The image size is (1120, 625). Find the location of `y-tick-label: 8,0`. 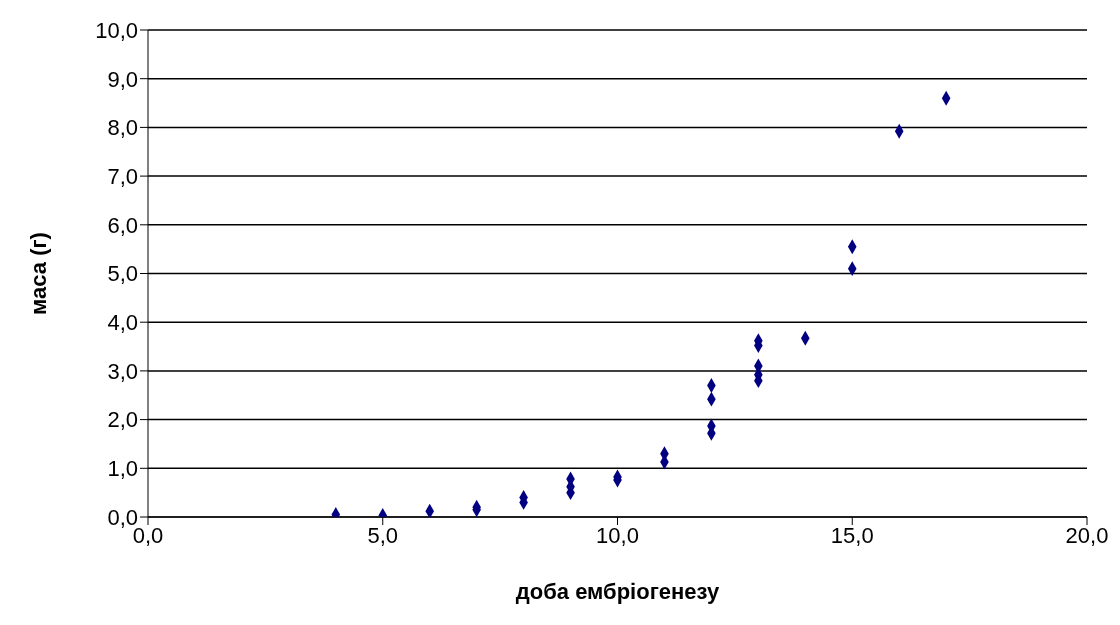

y-tick-label: 8,0 is located at coordinates (122, 128).